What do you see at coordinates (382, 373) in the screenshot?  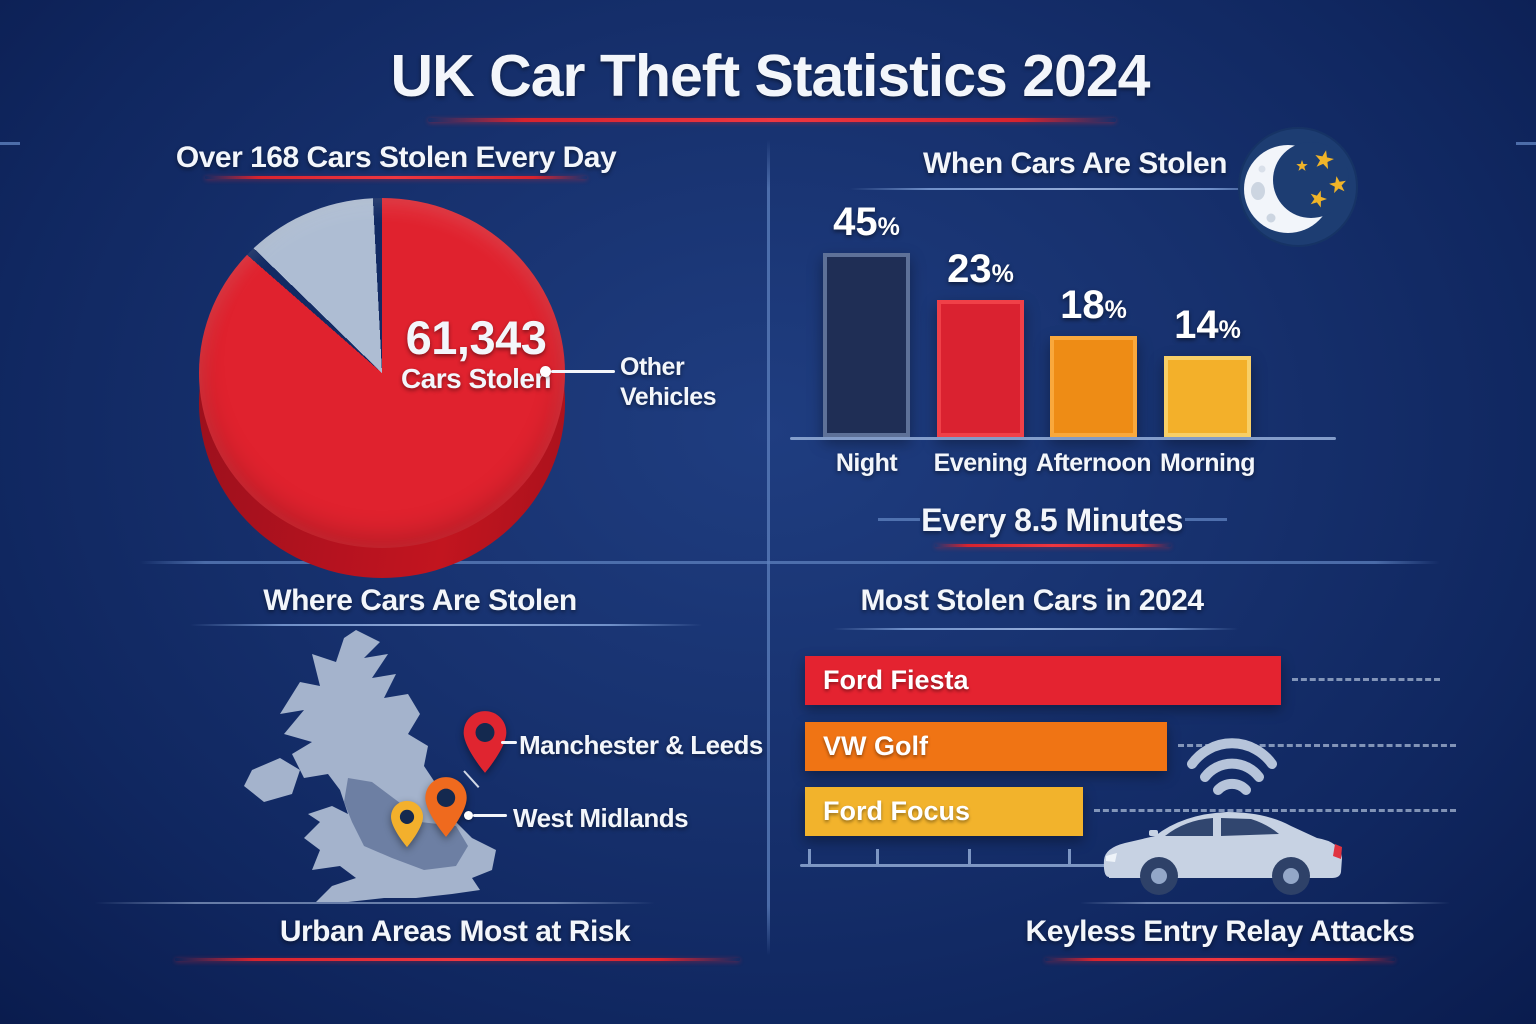 I see `pie-face` at bounding box center [382, 373].